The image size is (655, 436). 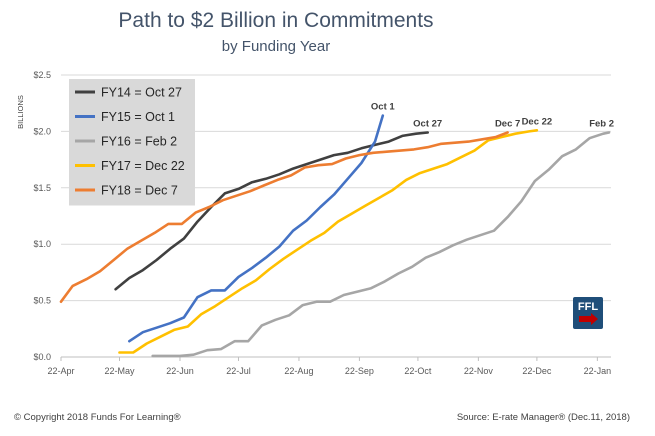 What do you see at coordinates (42, 357) in the screenshot?
I see `y-tick-label: $0.0` at bounding box center [42, 357].